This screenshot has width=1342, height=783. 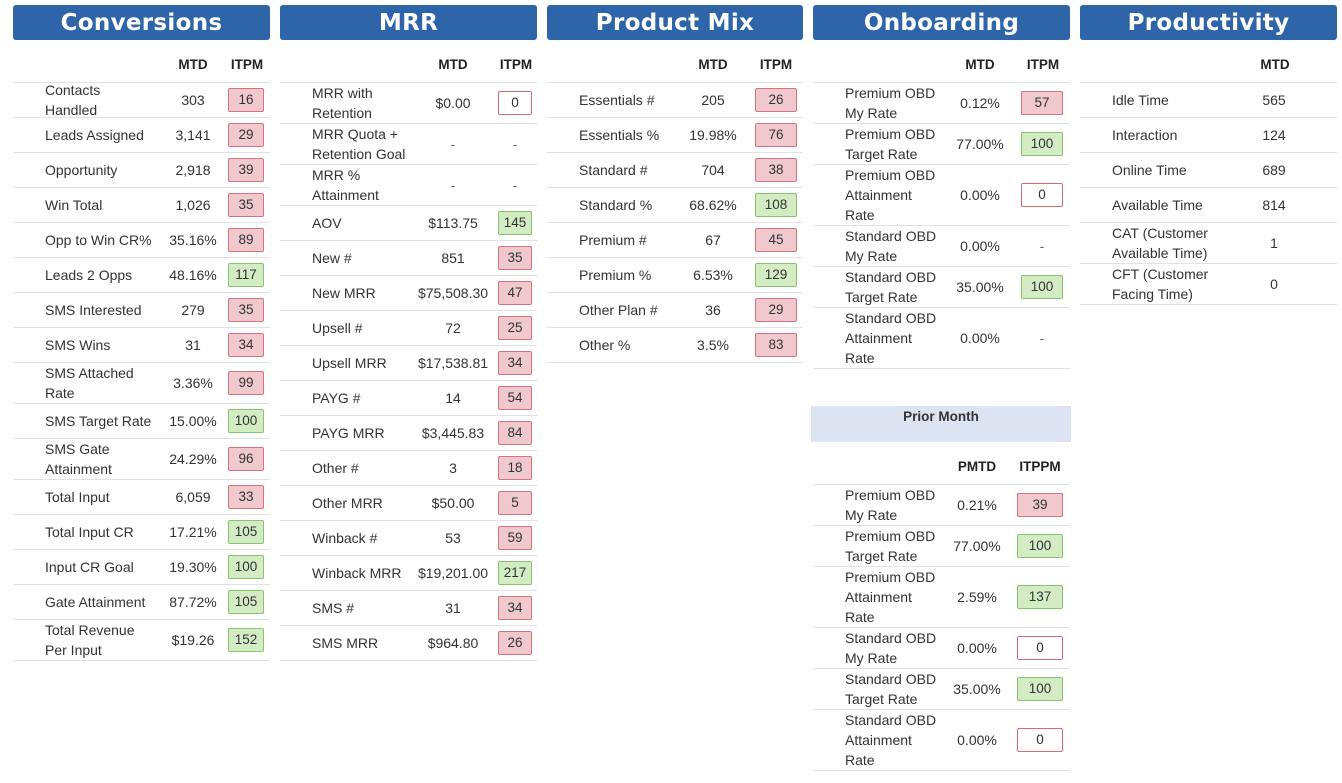 What do you see at coordinates (246, 602) in the screenshot?
I see `itpm-badge: 105` at bounding box center [246, 602].